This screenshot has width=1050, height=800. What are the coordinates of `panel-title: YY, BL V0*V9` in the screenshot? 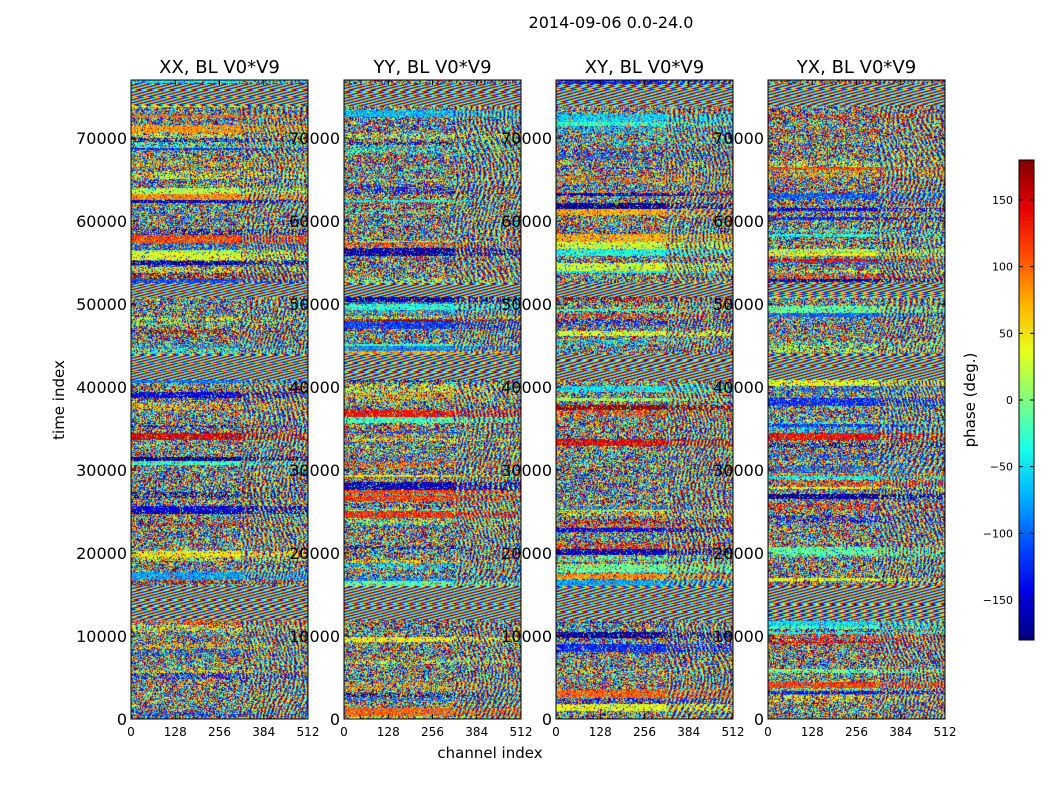 It's located at (431, 67).